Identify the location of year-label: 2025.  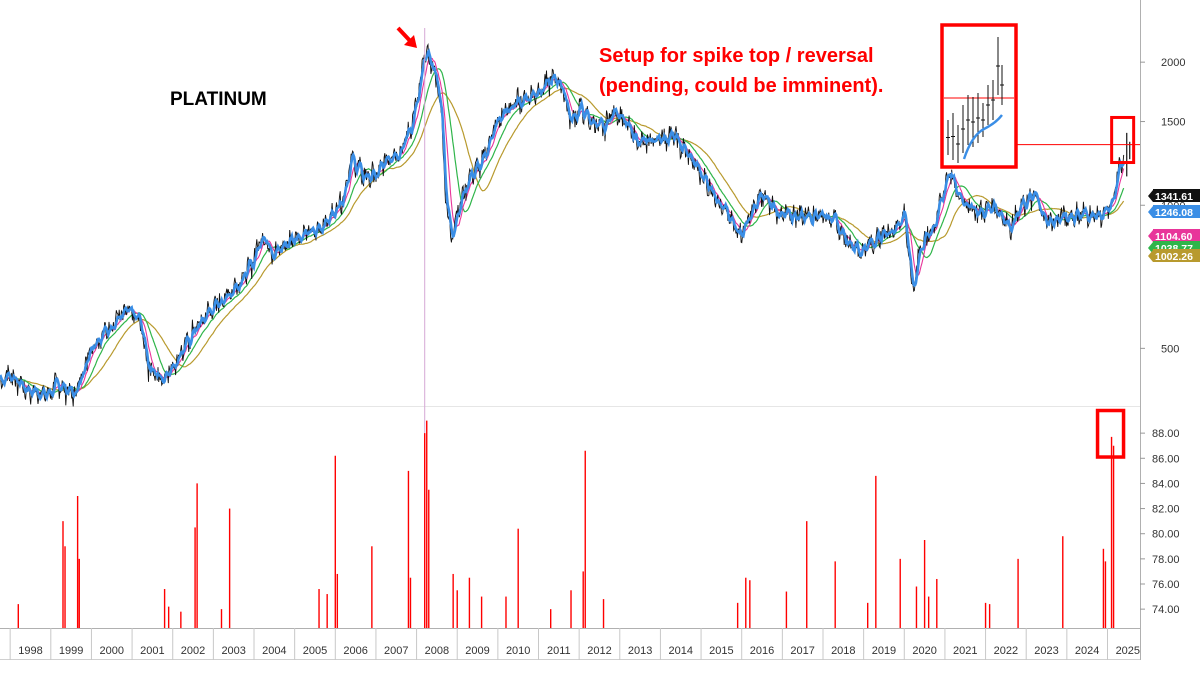
(1128, 651).